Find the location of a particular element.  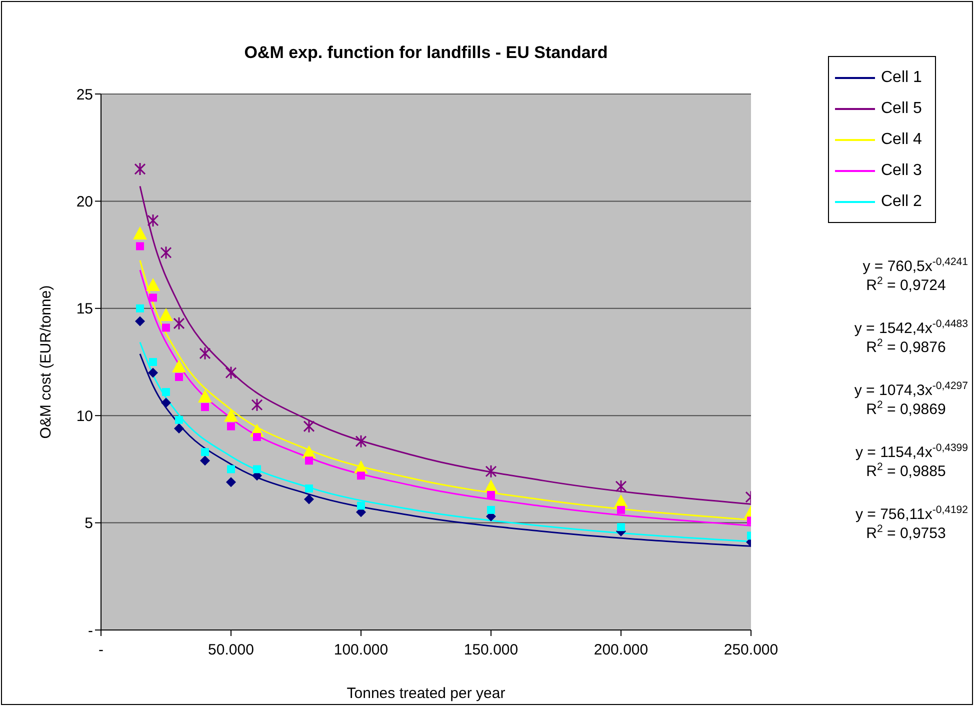

text: y = 1154,4x$^{-0,4399}$ is located at coordinates (912, 451).